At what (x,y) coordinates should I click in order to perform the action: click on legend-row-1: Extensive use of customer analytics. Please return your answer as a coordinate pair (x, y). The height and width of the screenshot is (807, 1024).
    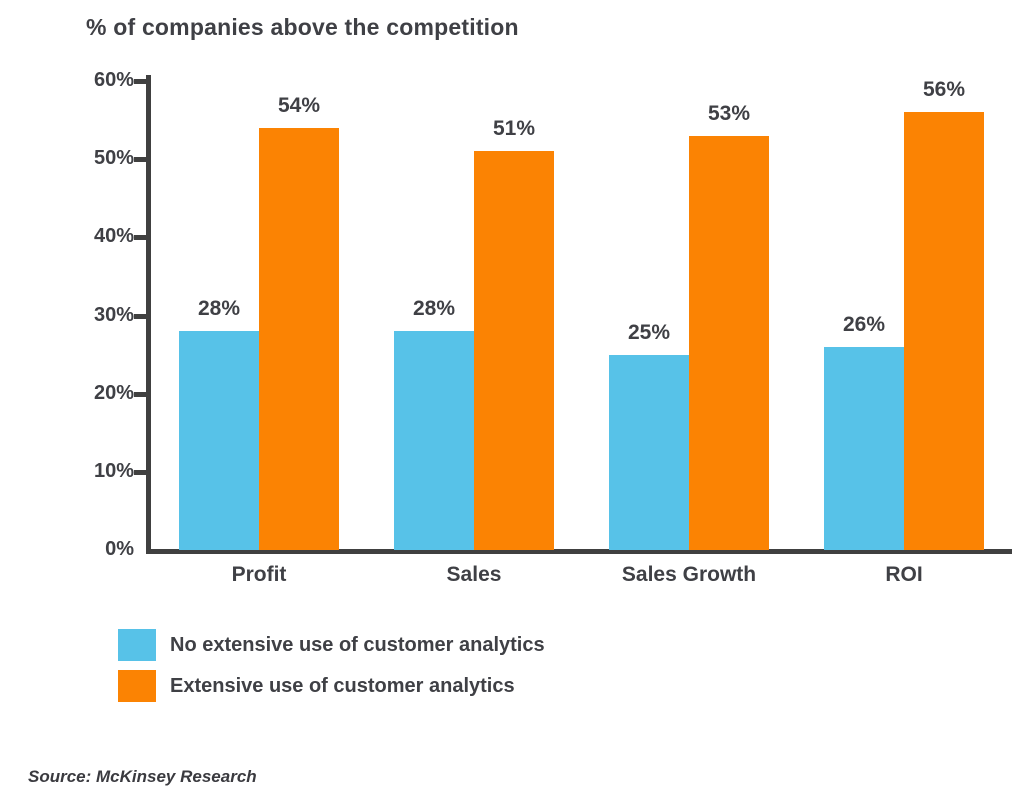
    Looking at the image, I should click on (331, 686).